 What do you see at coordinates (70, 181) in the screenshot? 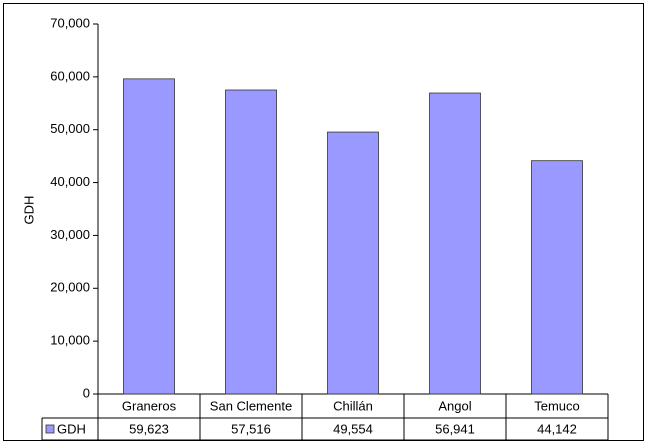
I see `y-tick-label: 40,000` at bounding box center [70, 181].